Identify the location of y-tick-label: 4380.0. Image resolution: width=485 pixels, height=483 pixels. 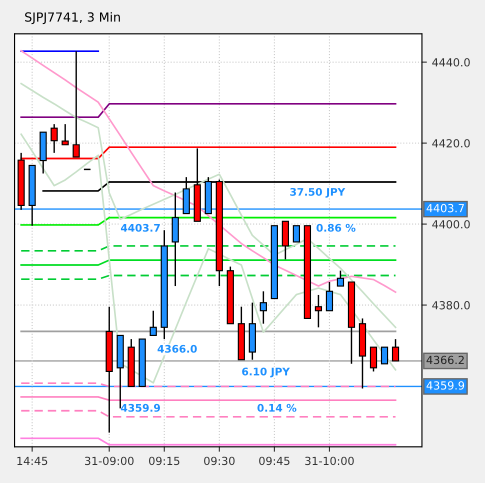
(451, 305).